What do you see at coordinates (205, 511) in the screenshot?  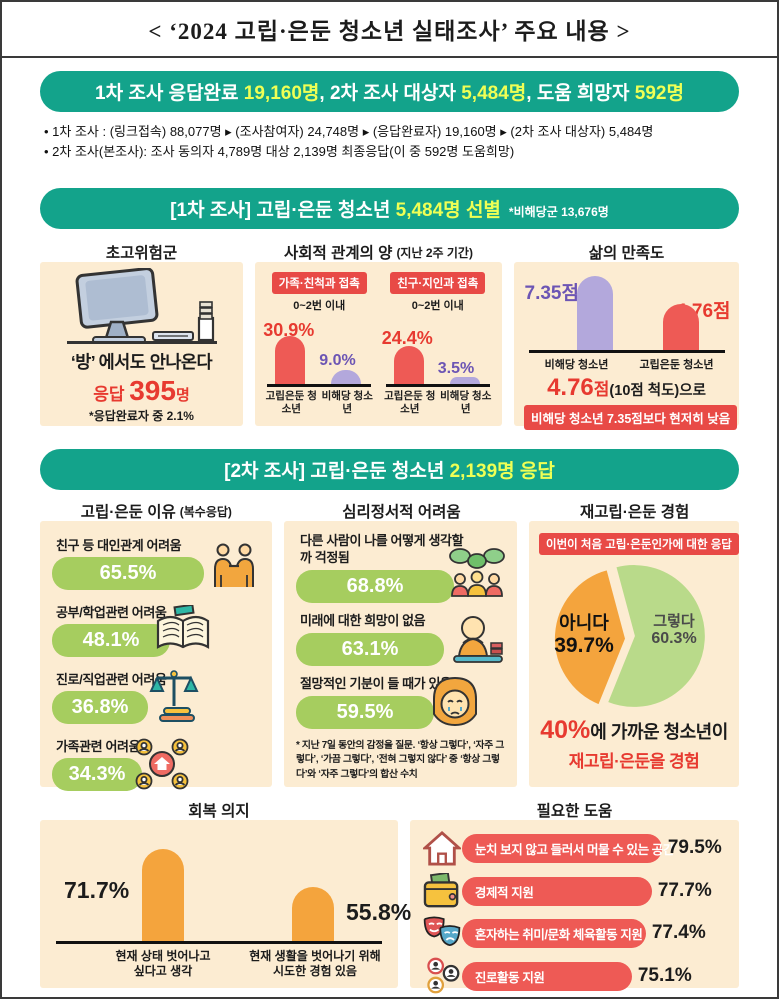 I see `reasons-title-note: (복수응답)` at bounding box center [205, 511].